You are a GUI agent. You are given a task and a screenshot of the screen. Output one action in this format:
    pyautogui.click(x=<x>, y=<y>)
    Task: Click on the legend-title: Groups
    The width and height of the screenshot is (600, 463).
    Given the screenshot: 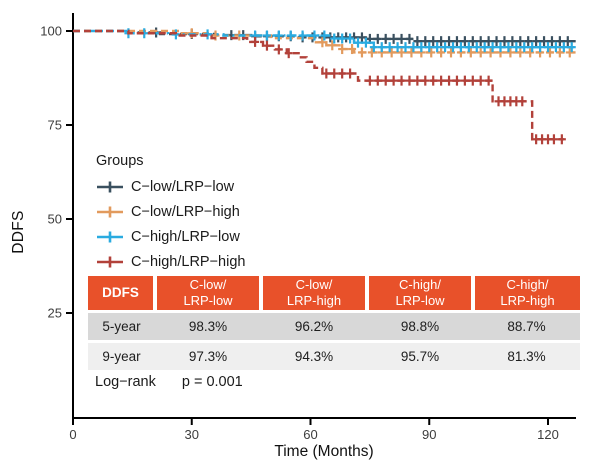 What is the action you would take?
    pyautogui.click(x=120, y=161)
    